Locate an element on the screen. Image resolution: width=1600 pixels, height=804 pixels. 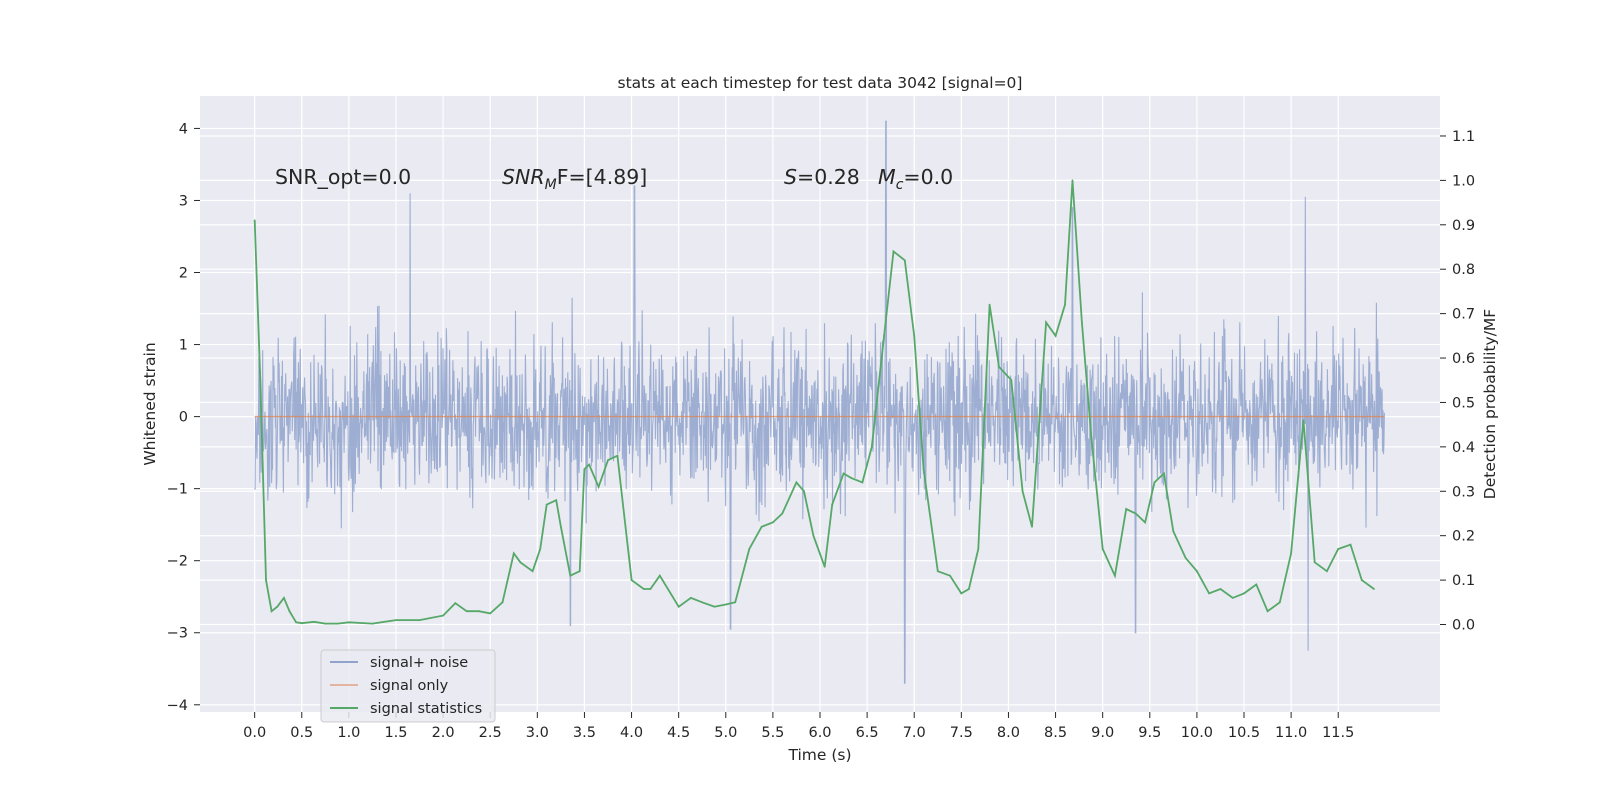
x-tick-label: 7.0 is located at coordinates (914, 733).